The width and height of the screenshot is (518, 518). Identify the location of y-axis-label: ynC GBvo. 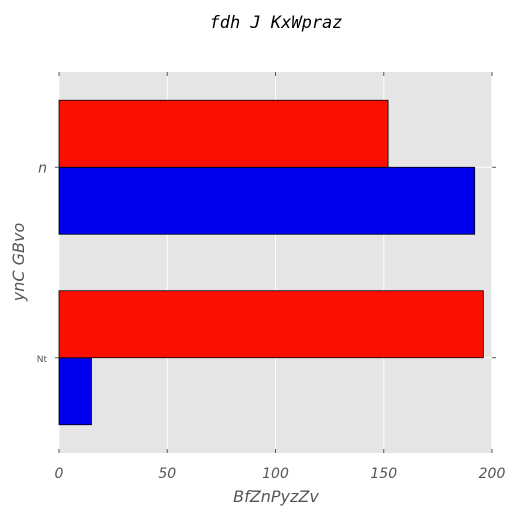
(18, 263).